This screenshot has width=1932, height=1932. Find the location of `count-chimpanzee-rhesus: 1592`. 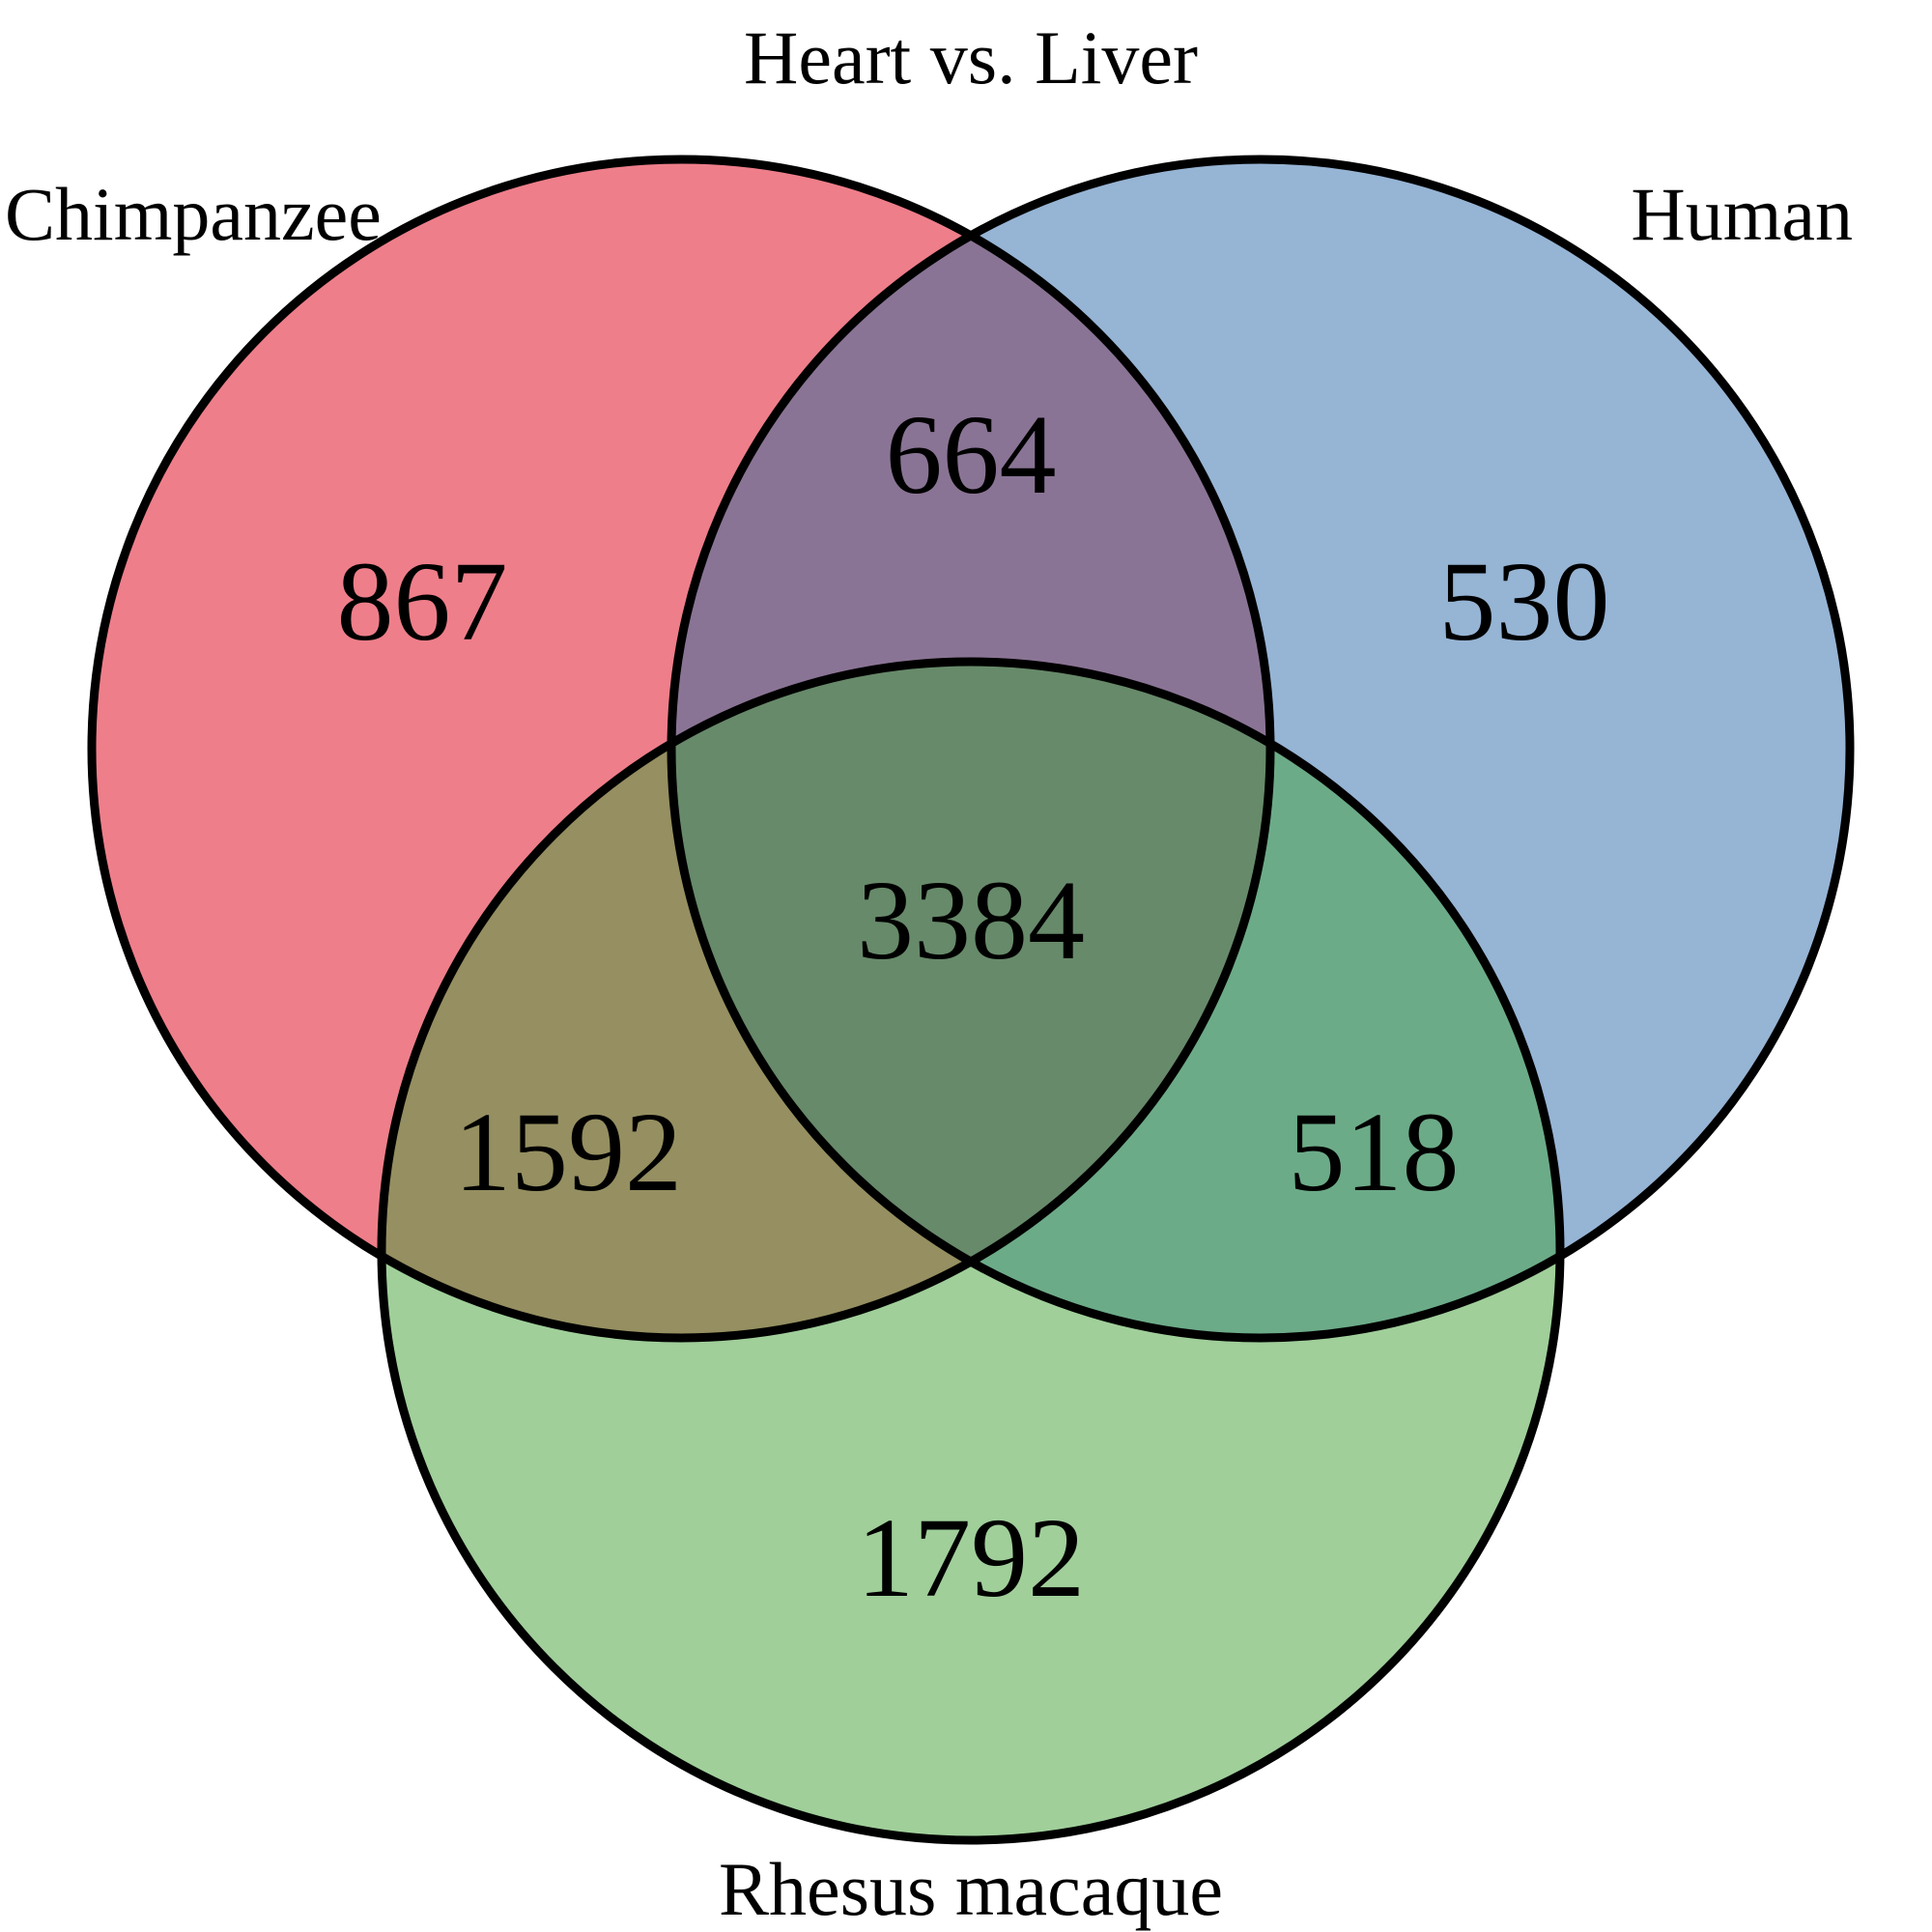

count-chimpanzee-rhesus: 1592 is located at coordinates (568, 1152).